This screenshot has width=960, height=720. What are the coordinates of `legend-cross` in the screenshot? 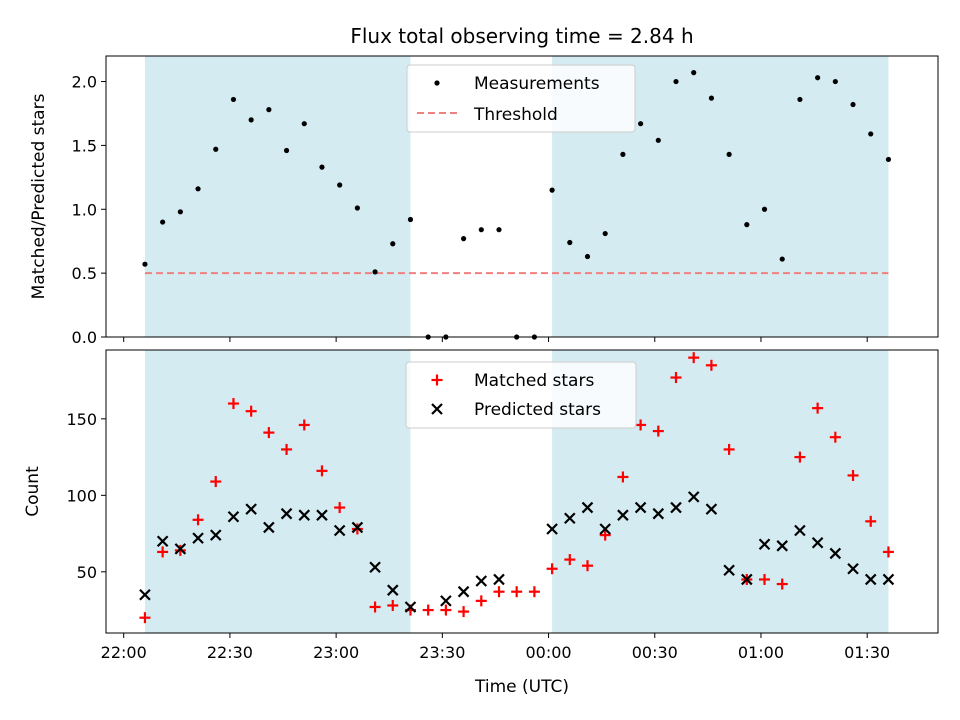 It's located at (437, 409).